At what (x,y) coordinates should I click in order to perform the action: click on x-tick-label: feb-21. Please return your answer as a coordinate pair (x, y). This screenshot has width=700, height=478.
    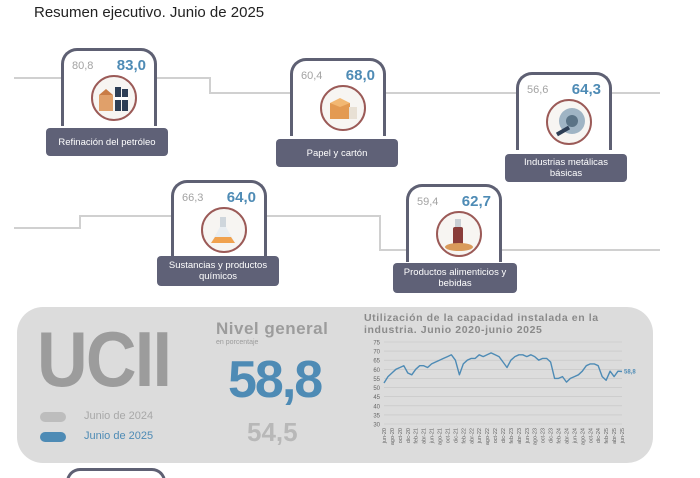
    Looking at the image, I should click on (417, 436).